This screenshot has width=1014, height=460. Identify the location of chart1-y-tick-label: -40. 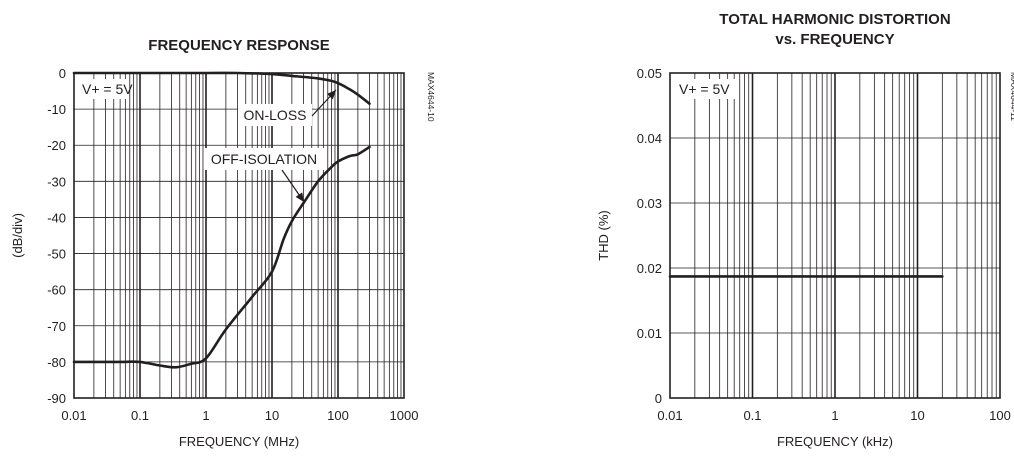
(56, 217).